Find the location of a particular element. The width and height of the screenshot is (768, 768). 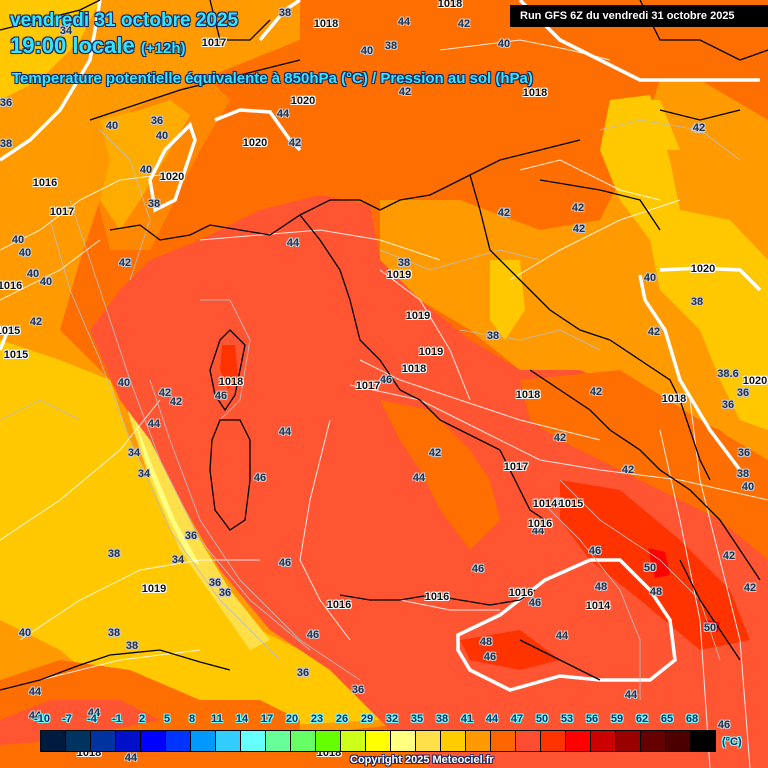

theta-e-label: 50 is located at coordinates (650, 568).